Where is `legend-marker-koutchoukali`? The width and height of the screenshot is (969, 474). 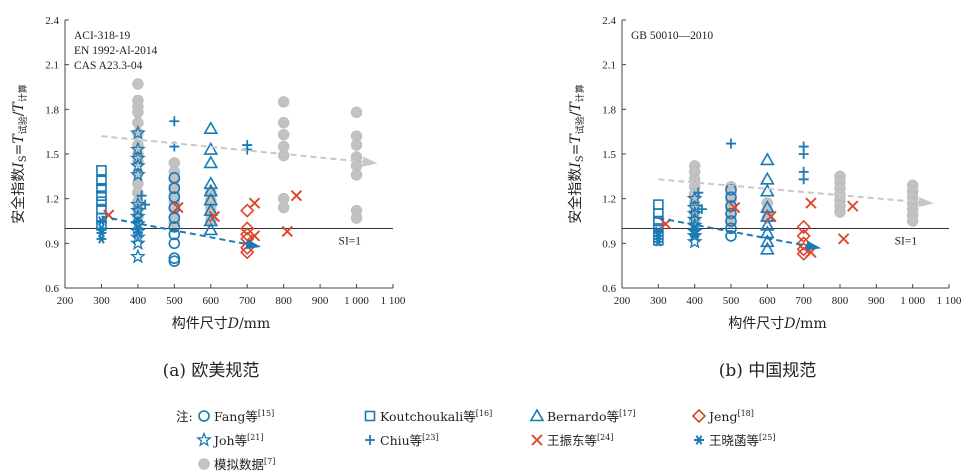
legend-marker-koutchoukali is located at coordinates (370, 416).